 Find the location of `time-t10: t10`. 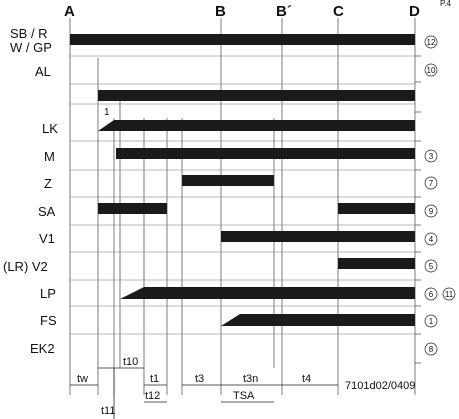

time-t10: t10 is located at coordinates (130, 362).